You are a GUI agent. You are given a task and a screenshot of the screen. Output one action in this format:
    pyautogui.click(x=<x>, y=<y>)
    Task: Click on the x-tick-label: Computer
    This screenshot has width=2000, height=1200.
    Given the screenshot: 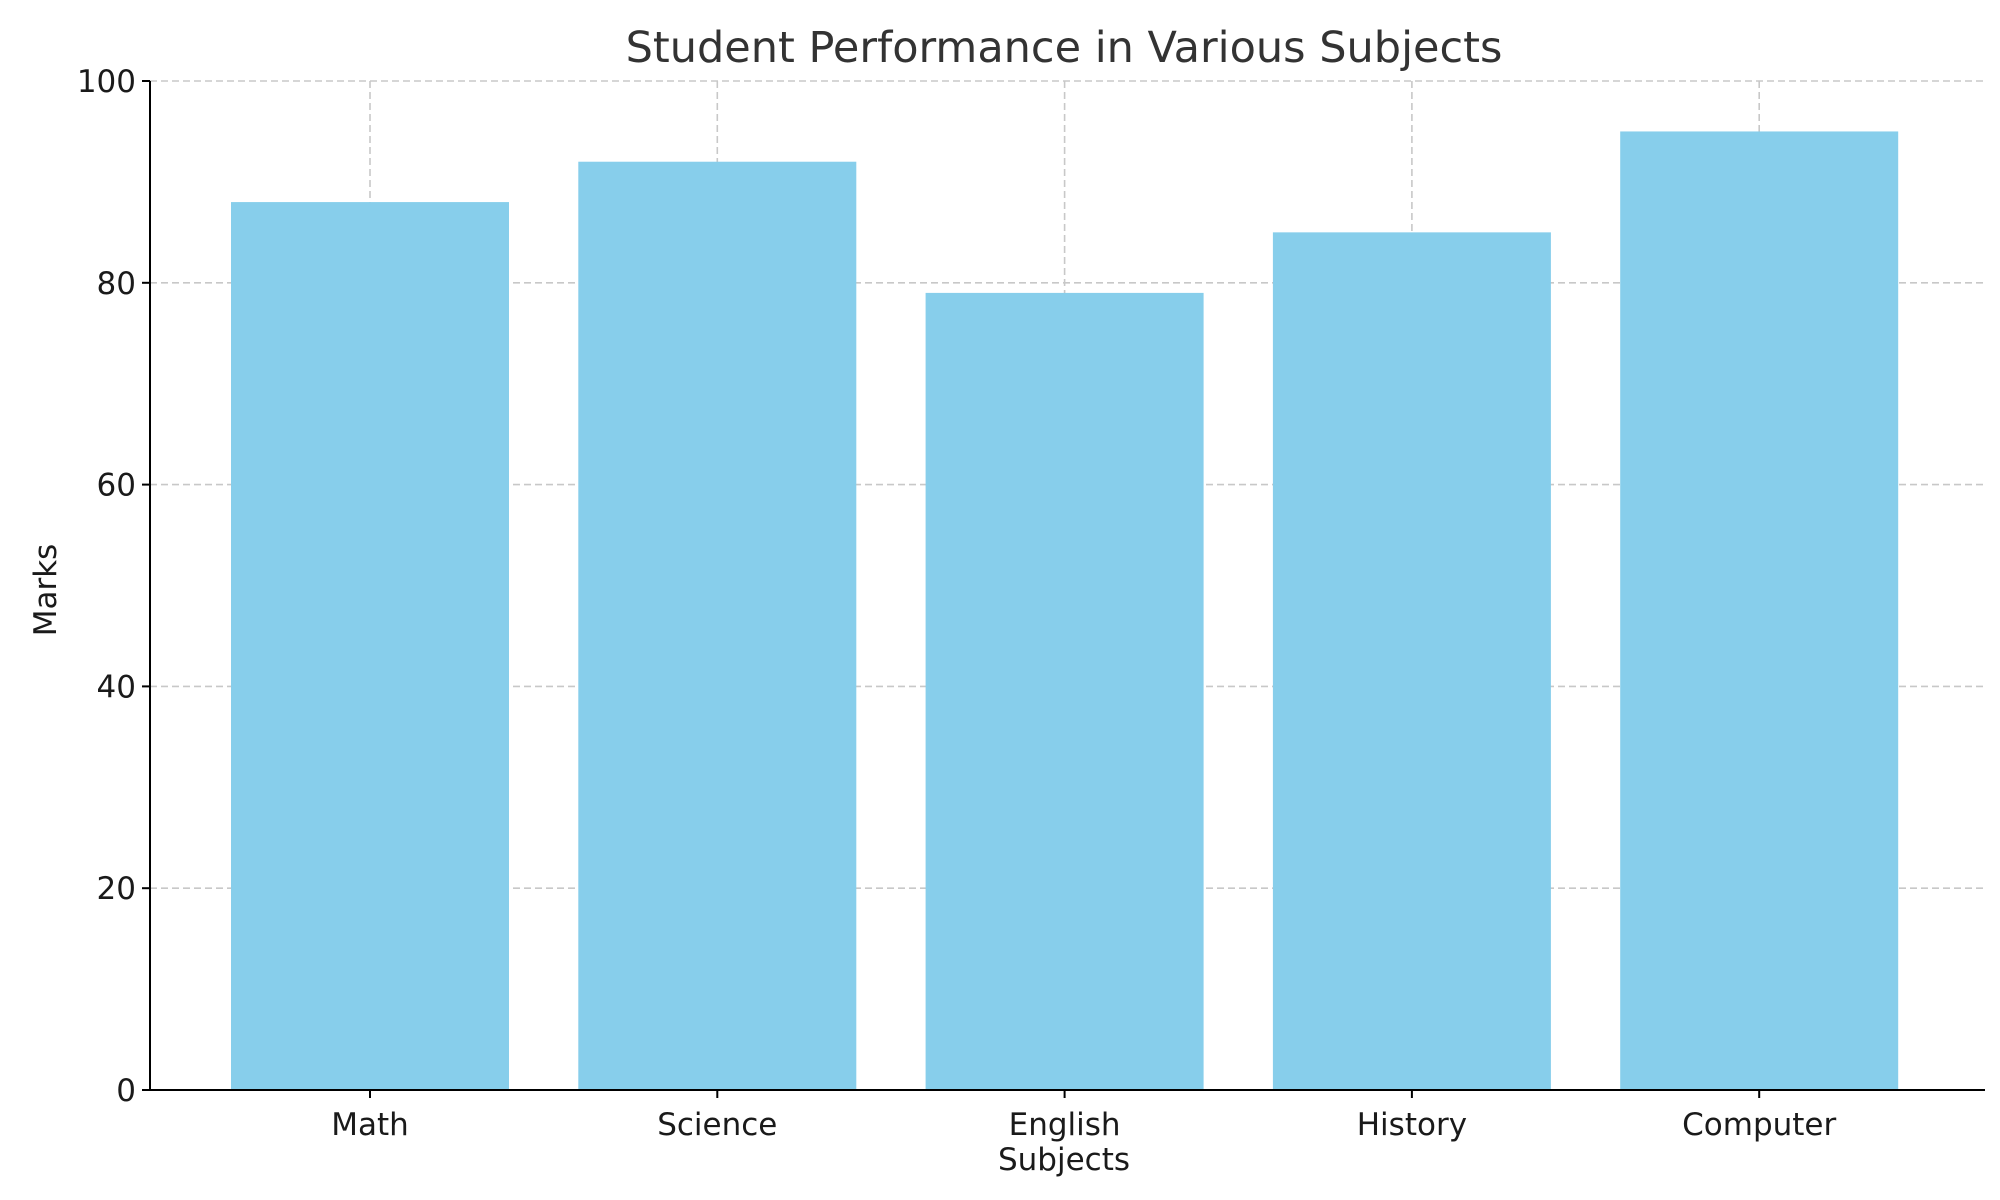 What is the action you would take?
    pyautogui.click(x=1759, y=1125)
    